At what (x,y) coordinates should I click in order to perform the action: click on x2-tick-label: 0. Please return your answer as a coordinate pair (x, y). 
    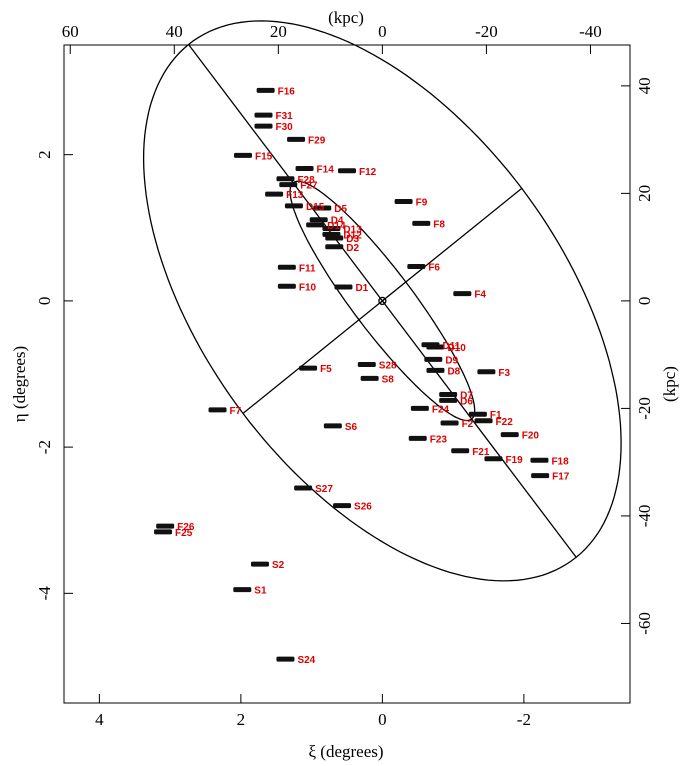
    Looking at the image, I should click on (382, 31).